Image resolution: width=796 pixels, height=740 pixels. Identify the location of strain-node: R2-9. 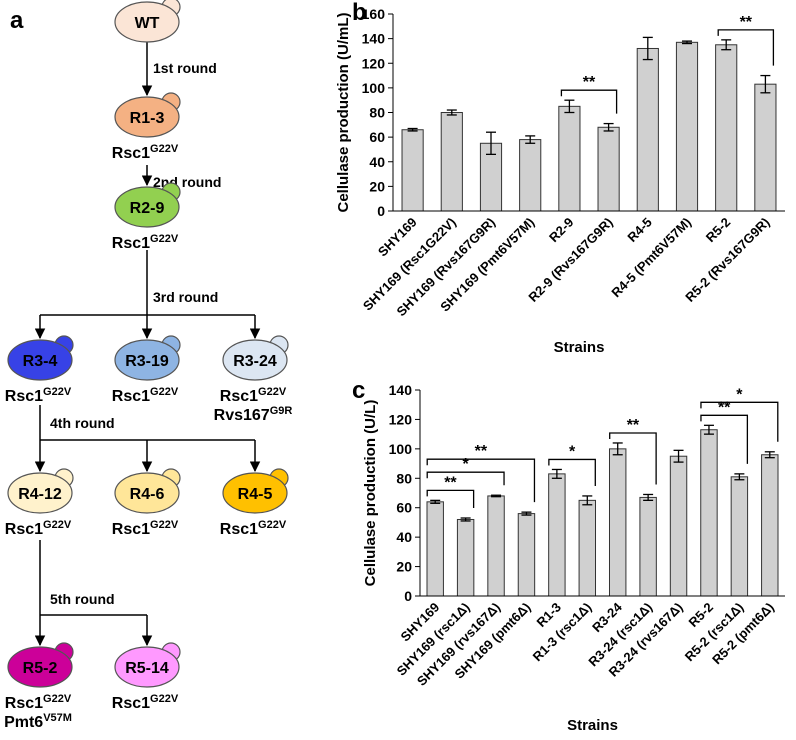
(147, 205).